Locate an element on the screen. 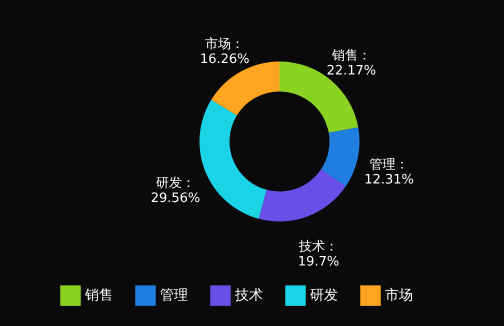 The image size is (504, 326). legend-label: 市场 is located at coordinates (399, 296).